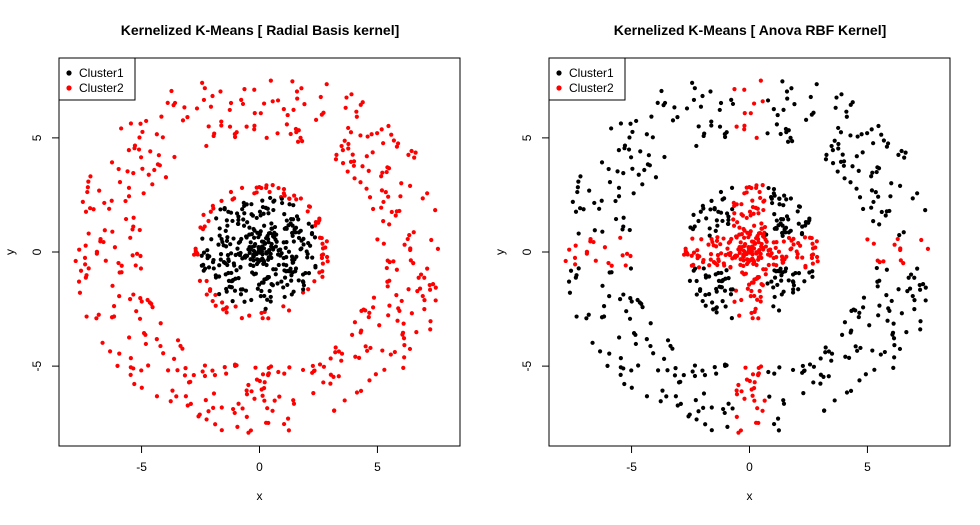 This screenshot has width=980, height=525. Describe the element at coordinates (591, 88) in the screenshot. I see `legend-label-cluster2: Cluster2` at that location.